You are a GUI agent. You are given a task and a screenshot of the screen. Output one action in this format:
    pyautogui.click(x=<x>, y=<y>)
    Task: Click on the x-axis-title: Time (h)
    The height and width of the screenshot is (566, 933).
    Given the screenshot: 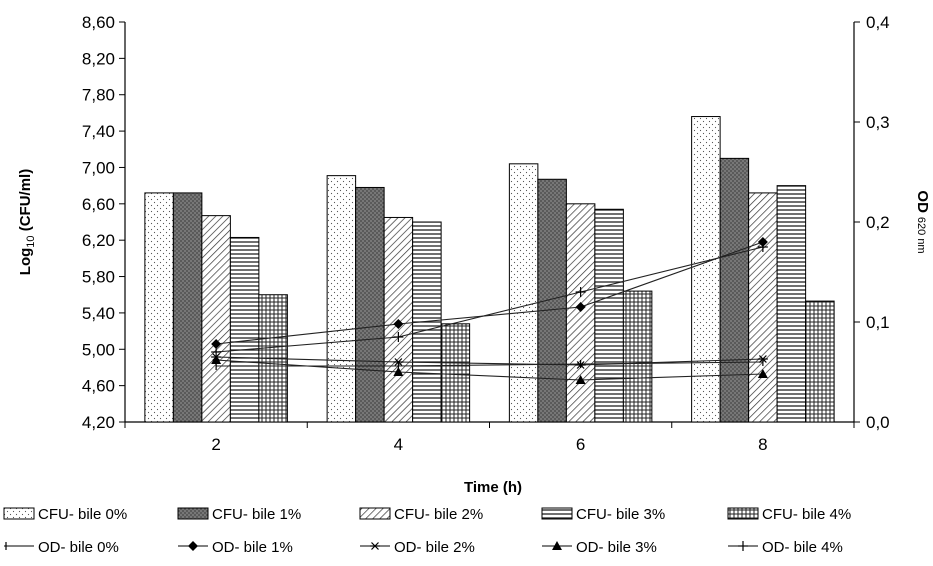 What is the action you would take?
    pyautogui.click(x=493, y=487)
    